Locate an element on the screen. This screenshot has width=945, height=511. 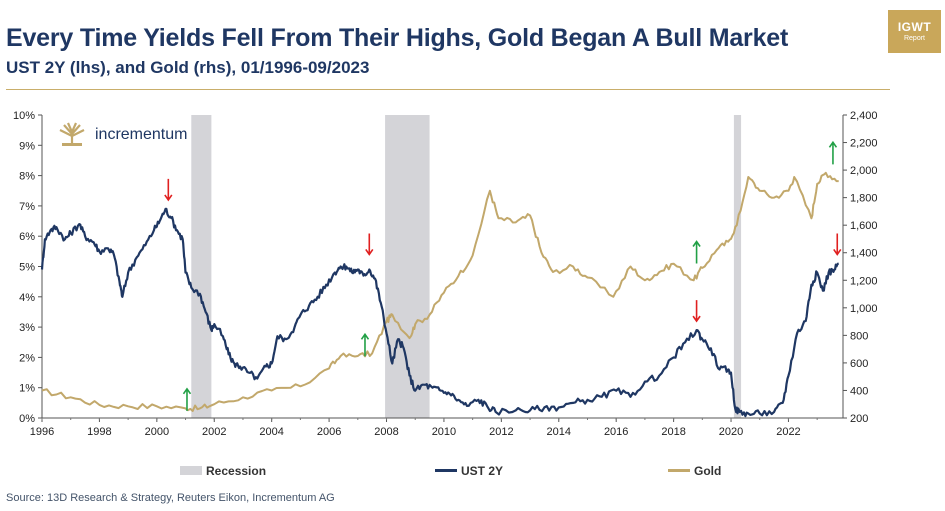
x-tick-label: 2012 is located at coordinates (501, 432).